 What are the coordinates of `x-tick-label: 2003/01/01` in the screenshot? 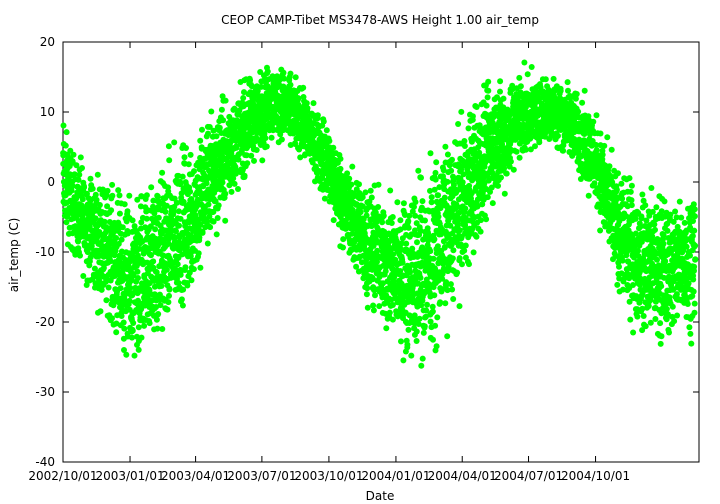 It's located at (129, 476).